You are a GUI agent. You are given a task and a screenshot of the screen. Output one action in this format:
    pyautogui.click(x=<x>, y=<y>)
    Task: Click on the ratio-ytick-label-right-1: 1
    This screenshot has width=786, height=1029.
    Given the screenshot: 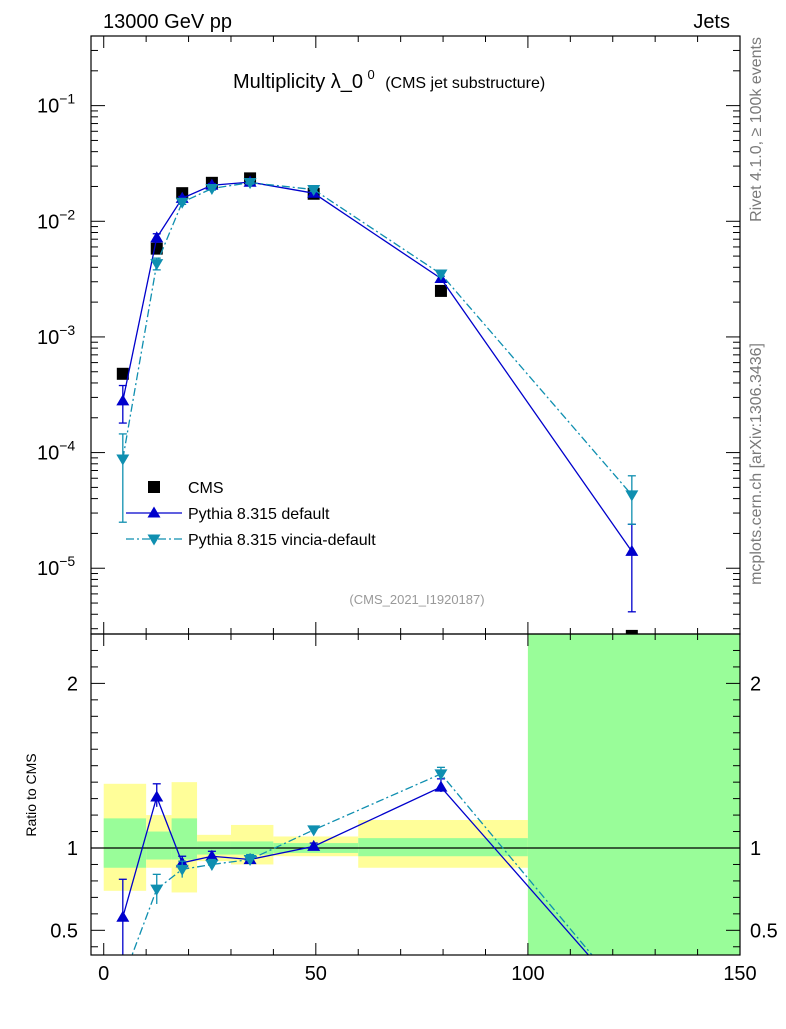 What is the action you would take?
    pyautogui.click(x=755, y=849)
    